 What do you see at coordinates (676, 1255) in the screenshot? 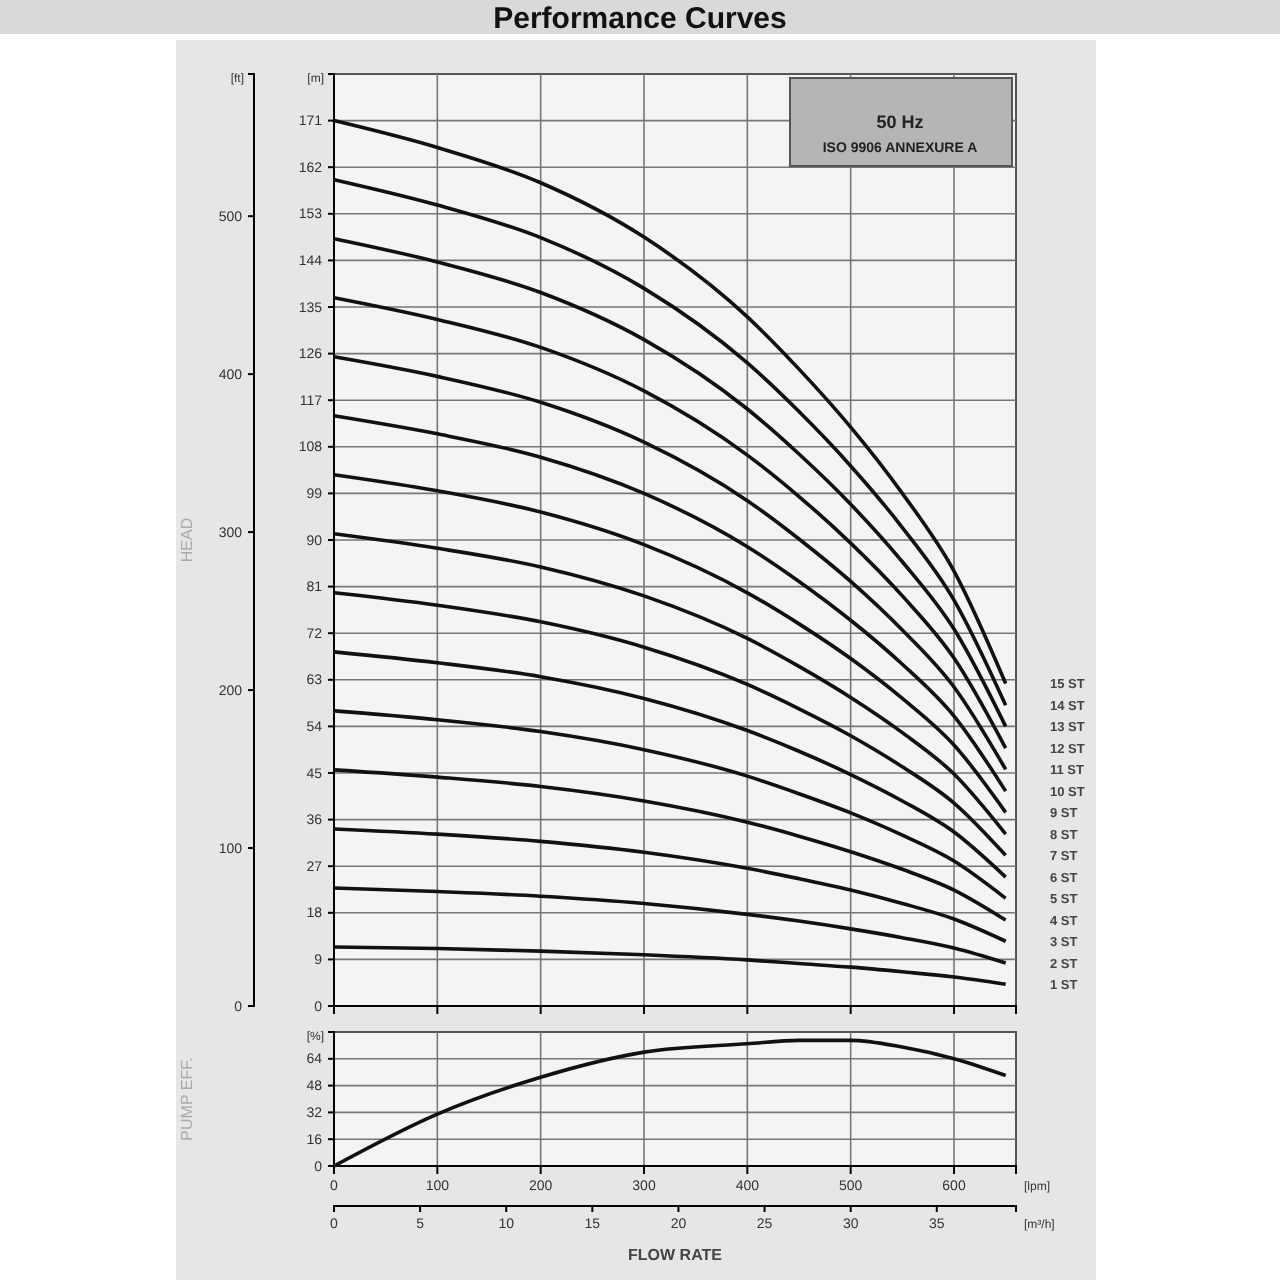
I see `x-axis-title: FLOW RATE` at bounding box center [676, 1255].